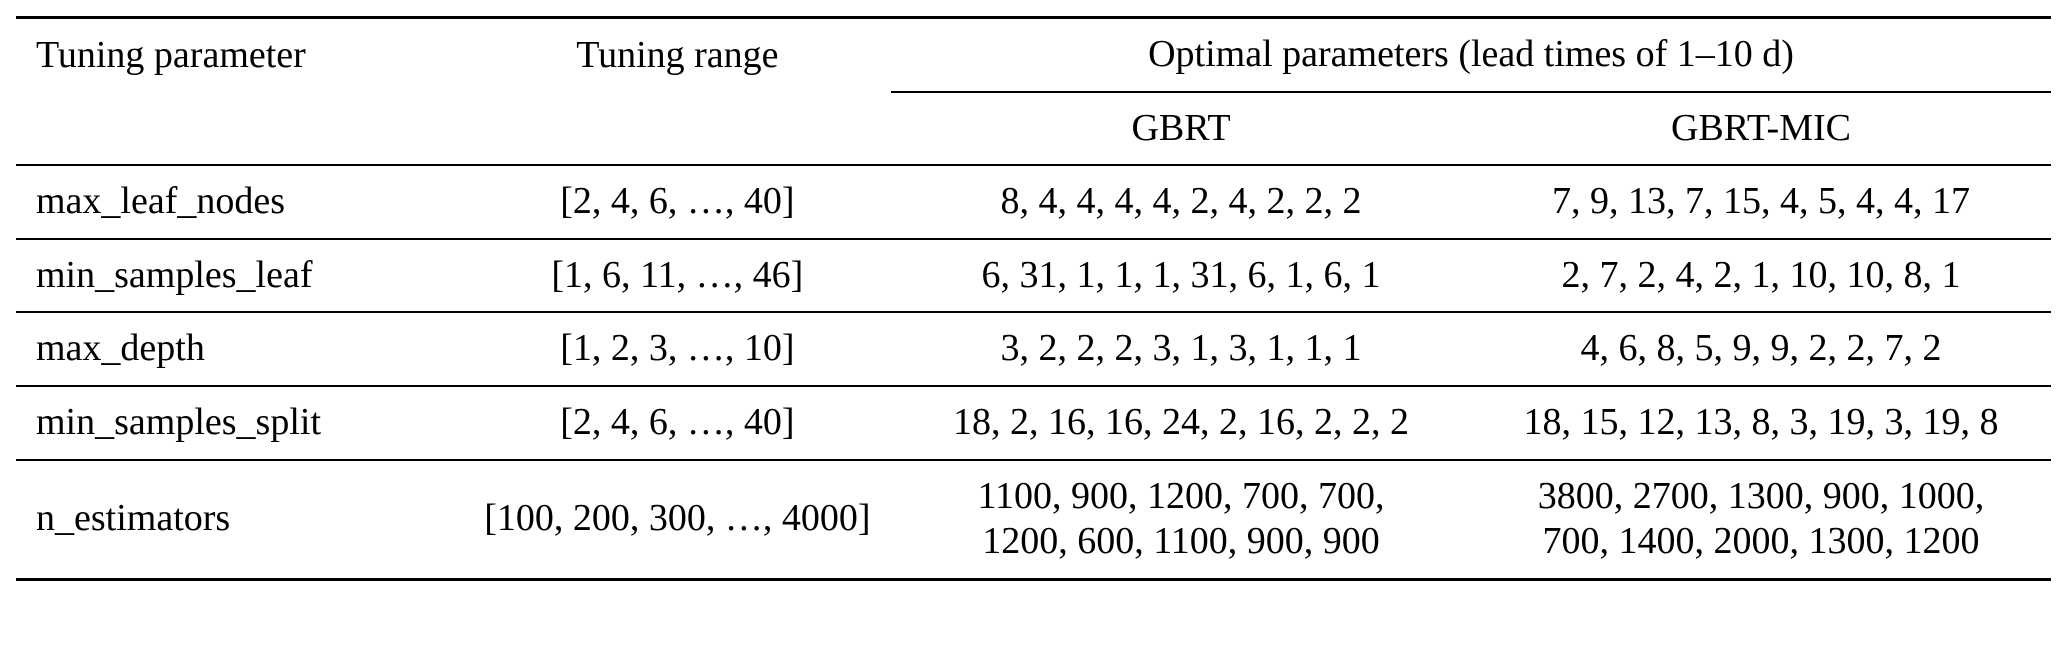 The image size is (2067, 656). What do you see at coordinates (1761, 129) in the screenshot?
I see `header-gbrt-mic: GBRT-MIC` at bounding box center [1761, 129].